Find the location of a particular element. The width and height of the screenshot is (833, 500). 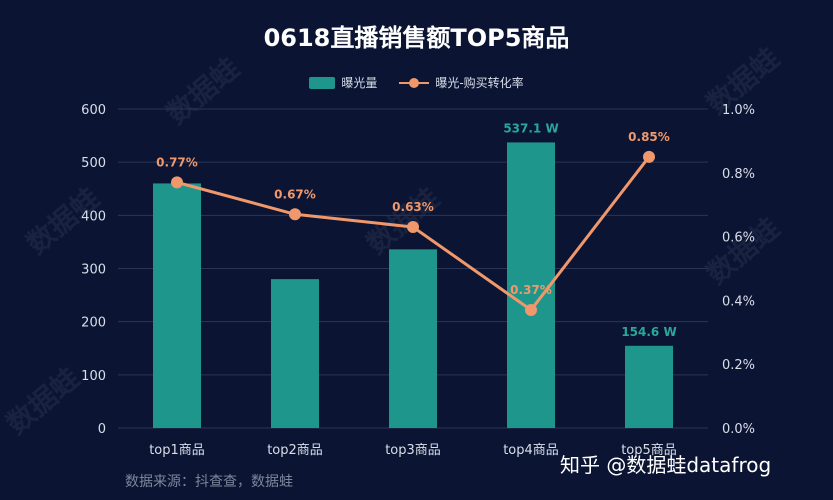

legend-label-bar: 曝光量 is located at coordinates (359, 83).